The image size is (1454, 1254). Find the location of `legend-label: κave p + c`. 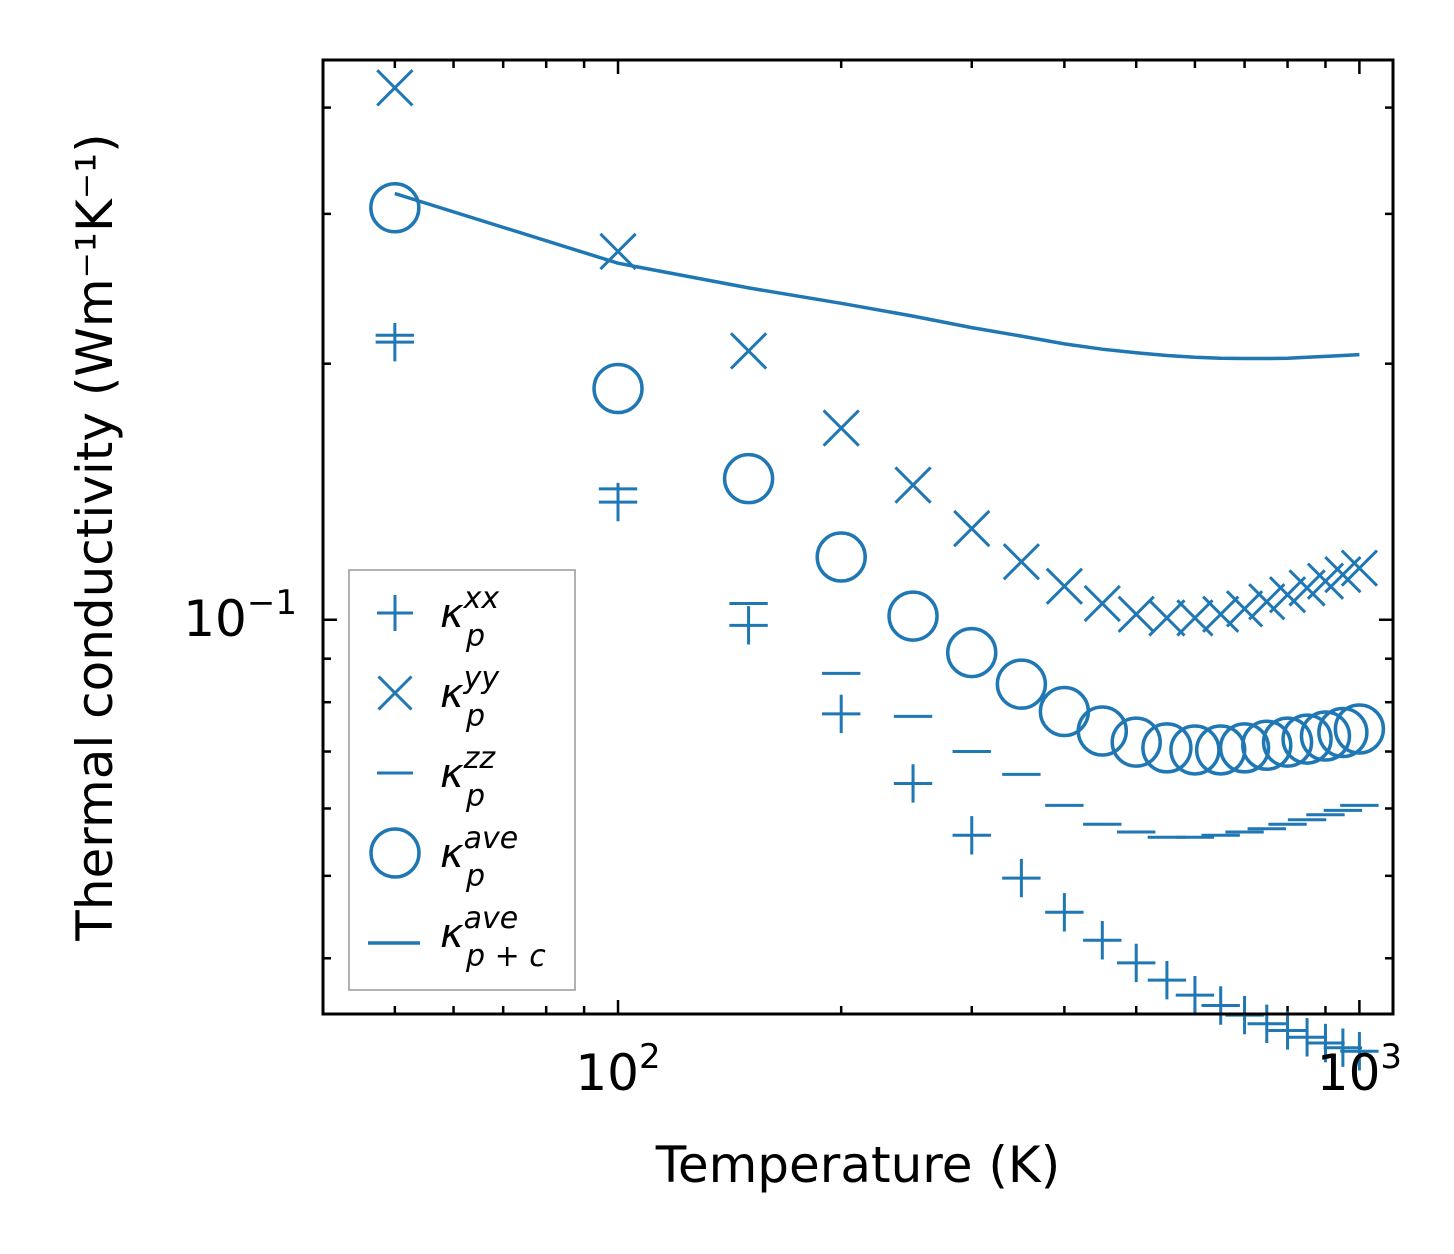

legend-label: κave p + c is located at coordinates (493, 937).